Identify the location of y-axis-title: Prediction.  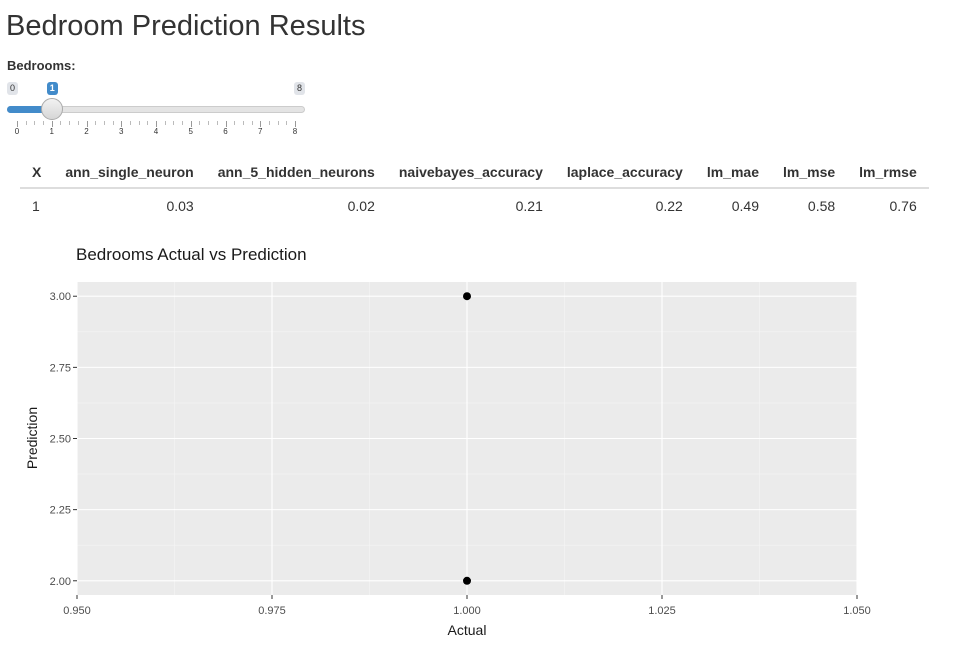
(32, 438).